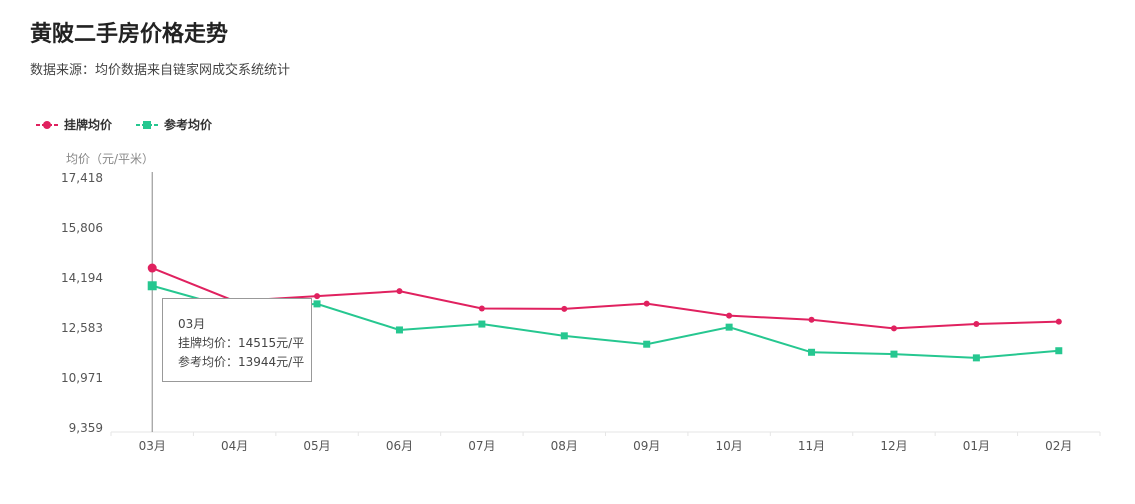 Image resolution: width=1135 pixels, height=504 pixels. What do you see at coordinates (82, 378) in the screenshot?
I see `y-tick-label: 10,971` at bounding box center [82, 378].